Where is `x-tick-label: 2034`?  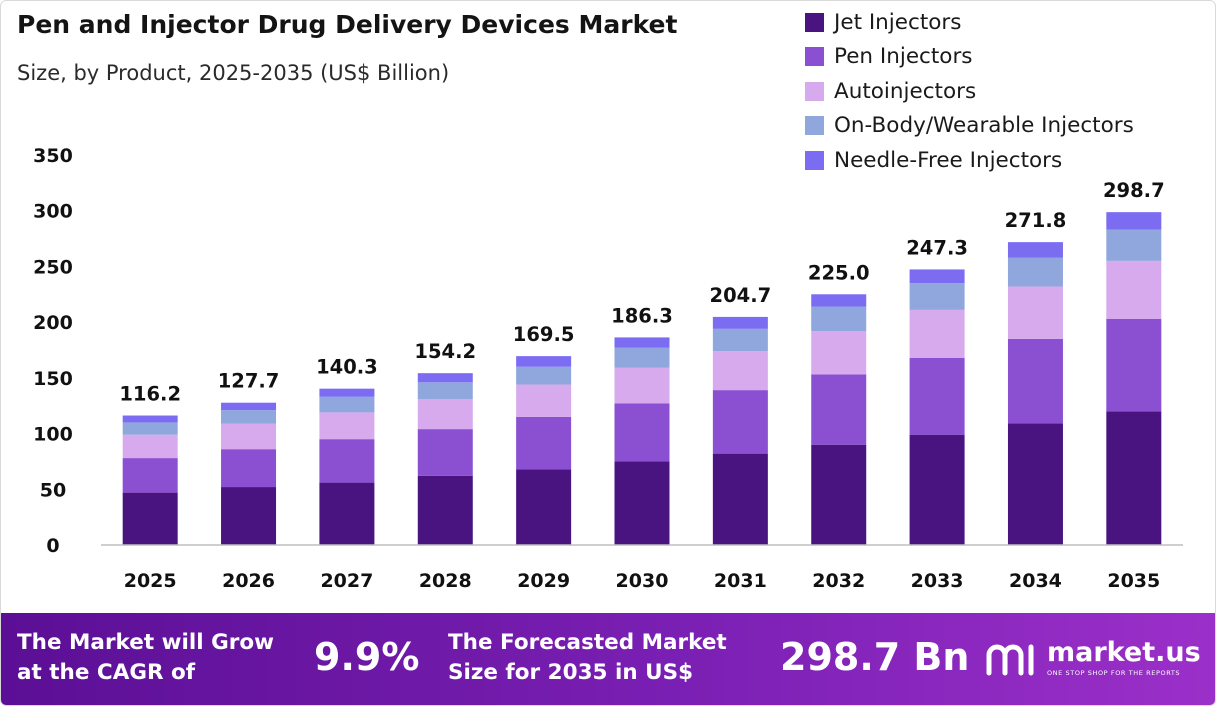
x-tick-label: 2034 is located at coordinates (1035, 581).